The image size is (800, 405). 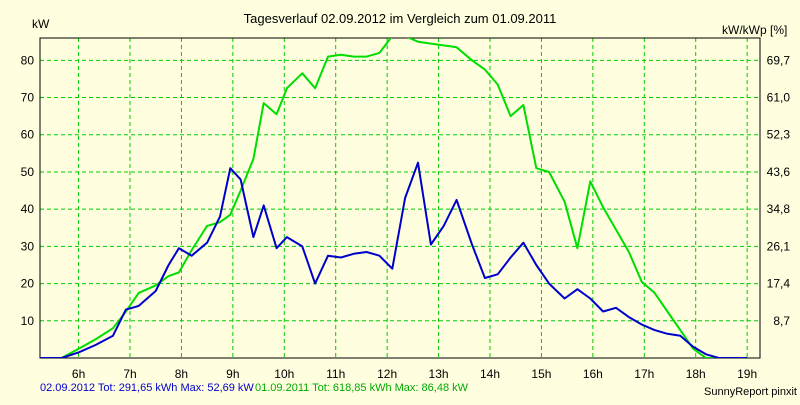 I want to click on y-left-tick-label-10: 10, so click(x=28, y=321).